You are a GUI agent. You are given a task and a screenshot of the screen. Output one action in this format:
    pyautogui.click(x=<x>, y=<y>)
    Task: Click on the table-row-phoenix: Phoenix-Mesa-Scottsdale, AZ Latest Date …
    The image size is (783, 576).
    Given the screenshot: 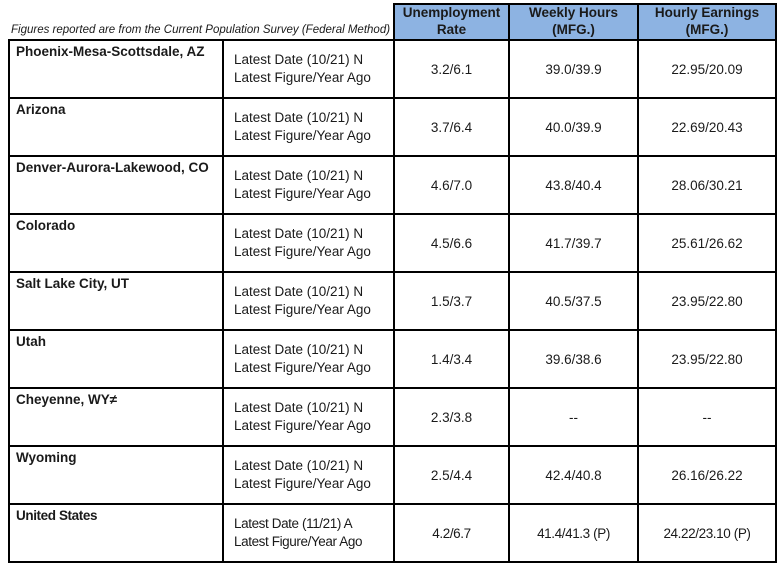 What is the action you would take?
    pyautogui.click(x=392, y=69)
    